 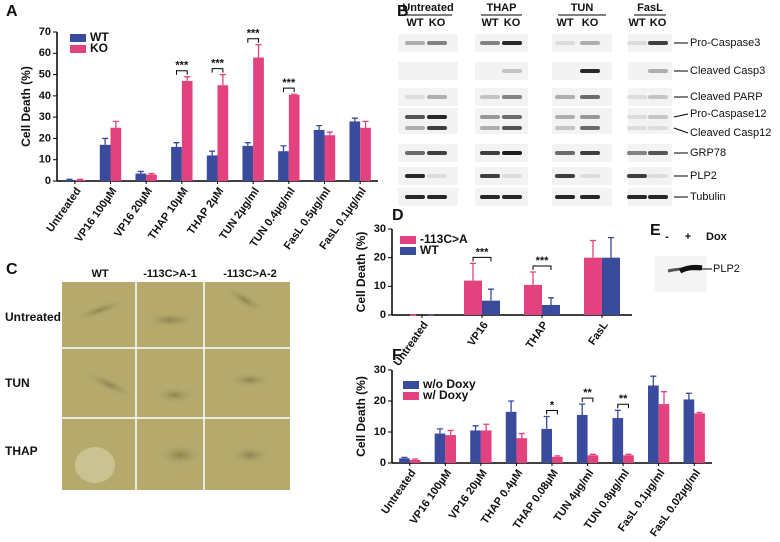 I want to click on panel-label: C, so click(x=12, y=269).